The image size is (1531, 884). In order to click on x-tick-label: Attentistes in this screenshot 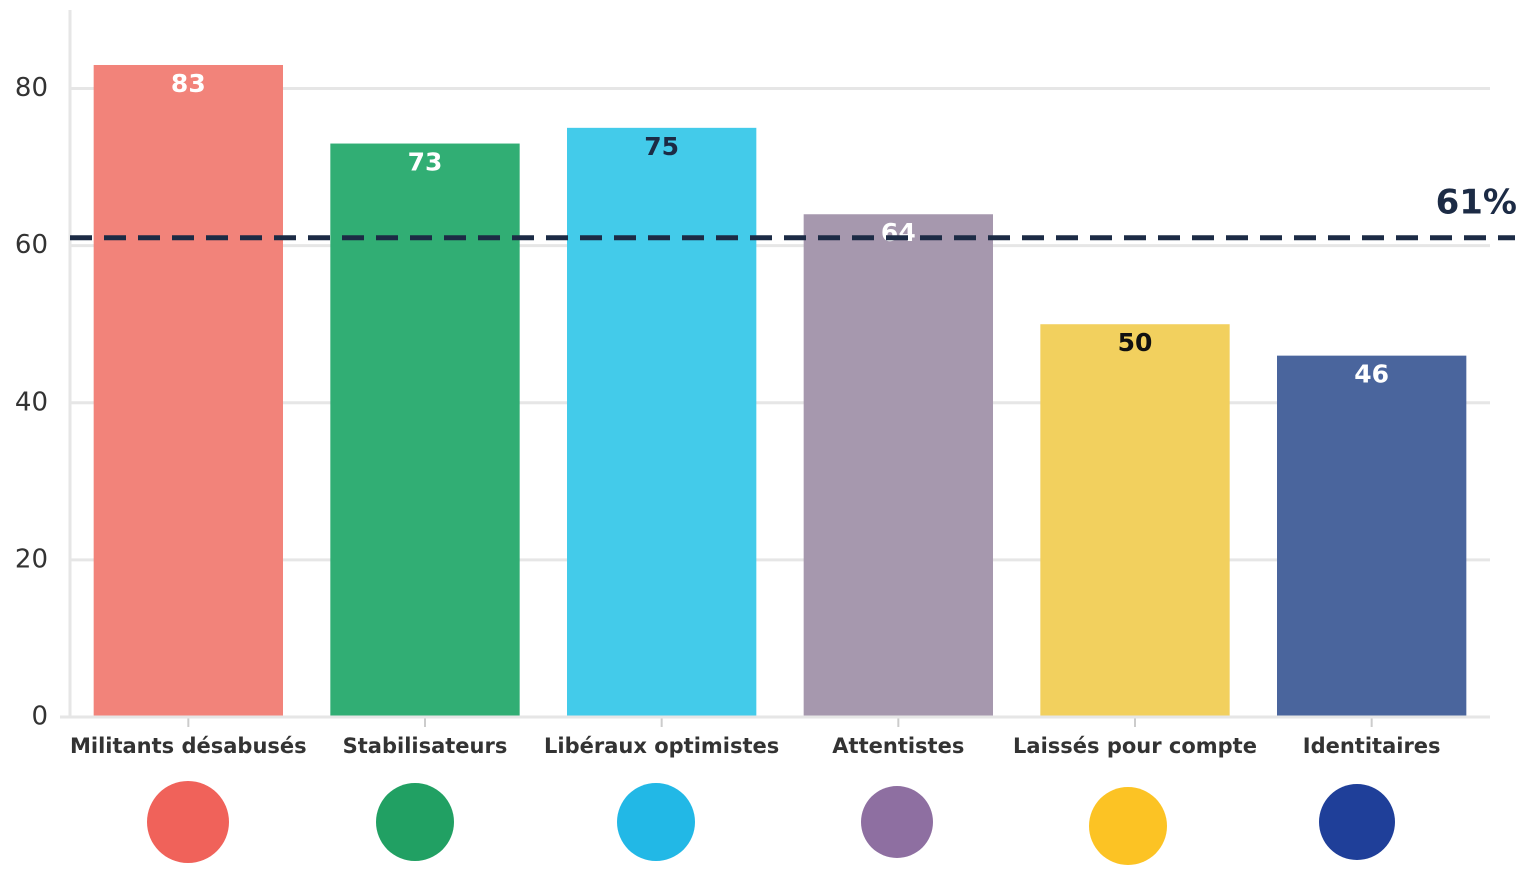, I will do `click(898, 746)`.